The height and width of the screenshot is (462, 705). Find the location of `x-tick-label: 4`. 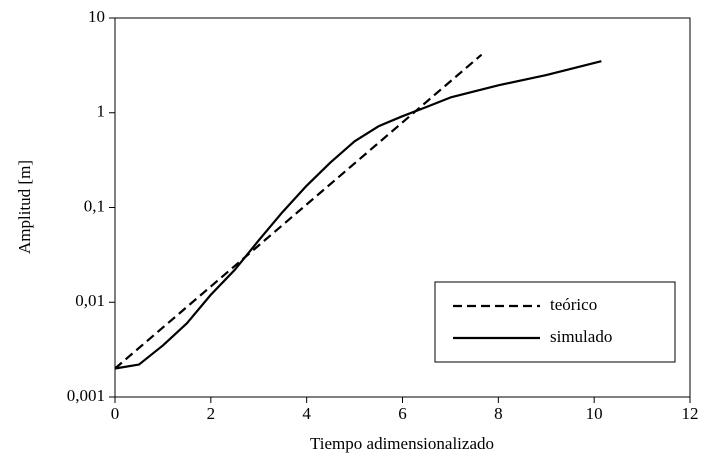

x-tick-label: 4 is located at coordinates (306, 413).